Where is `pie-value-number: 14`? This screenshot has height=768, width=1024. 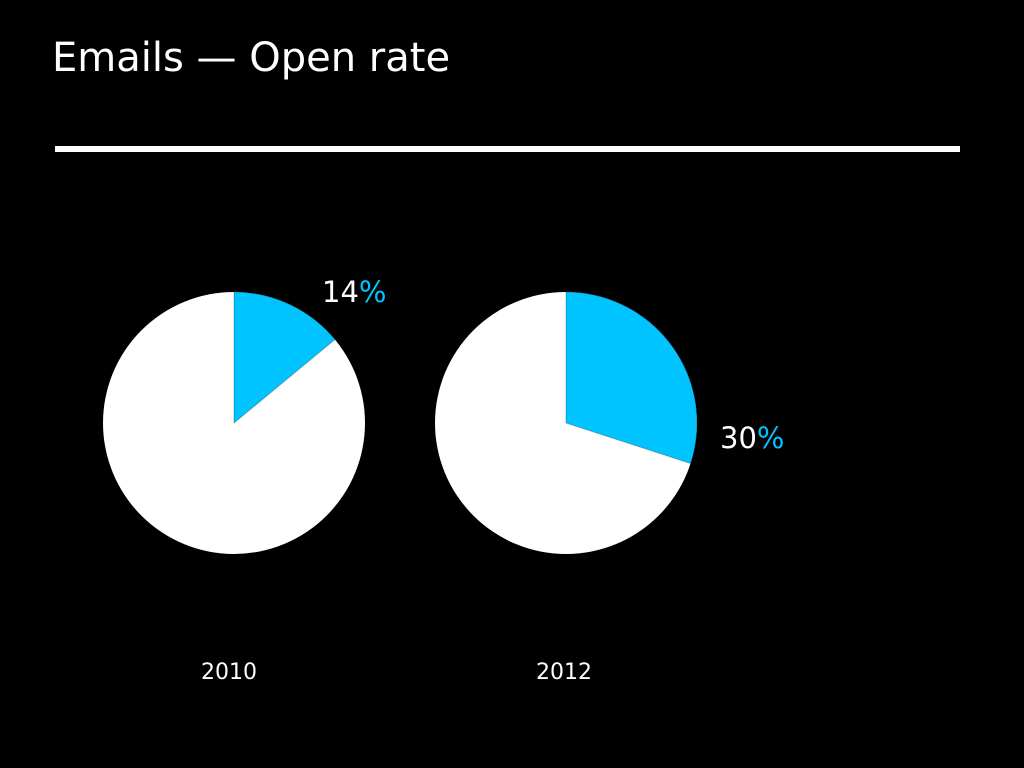
pie-value-number: 14 is located at coordinates (340, 292).